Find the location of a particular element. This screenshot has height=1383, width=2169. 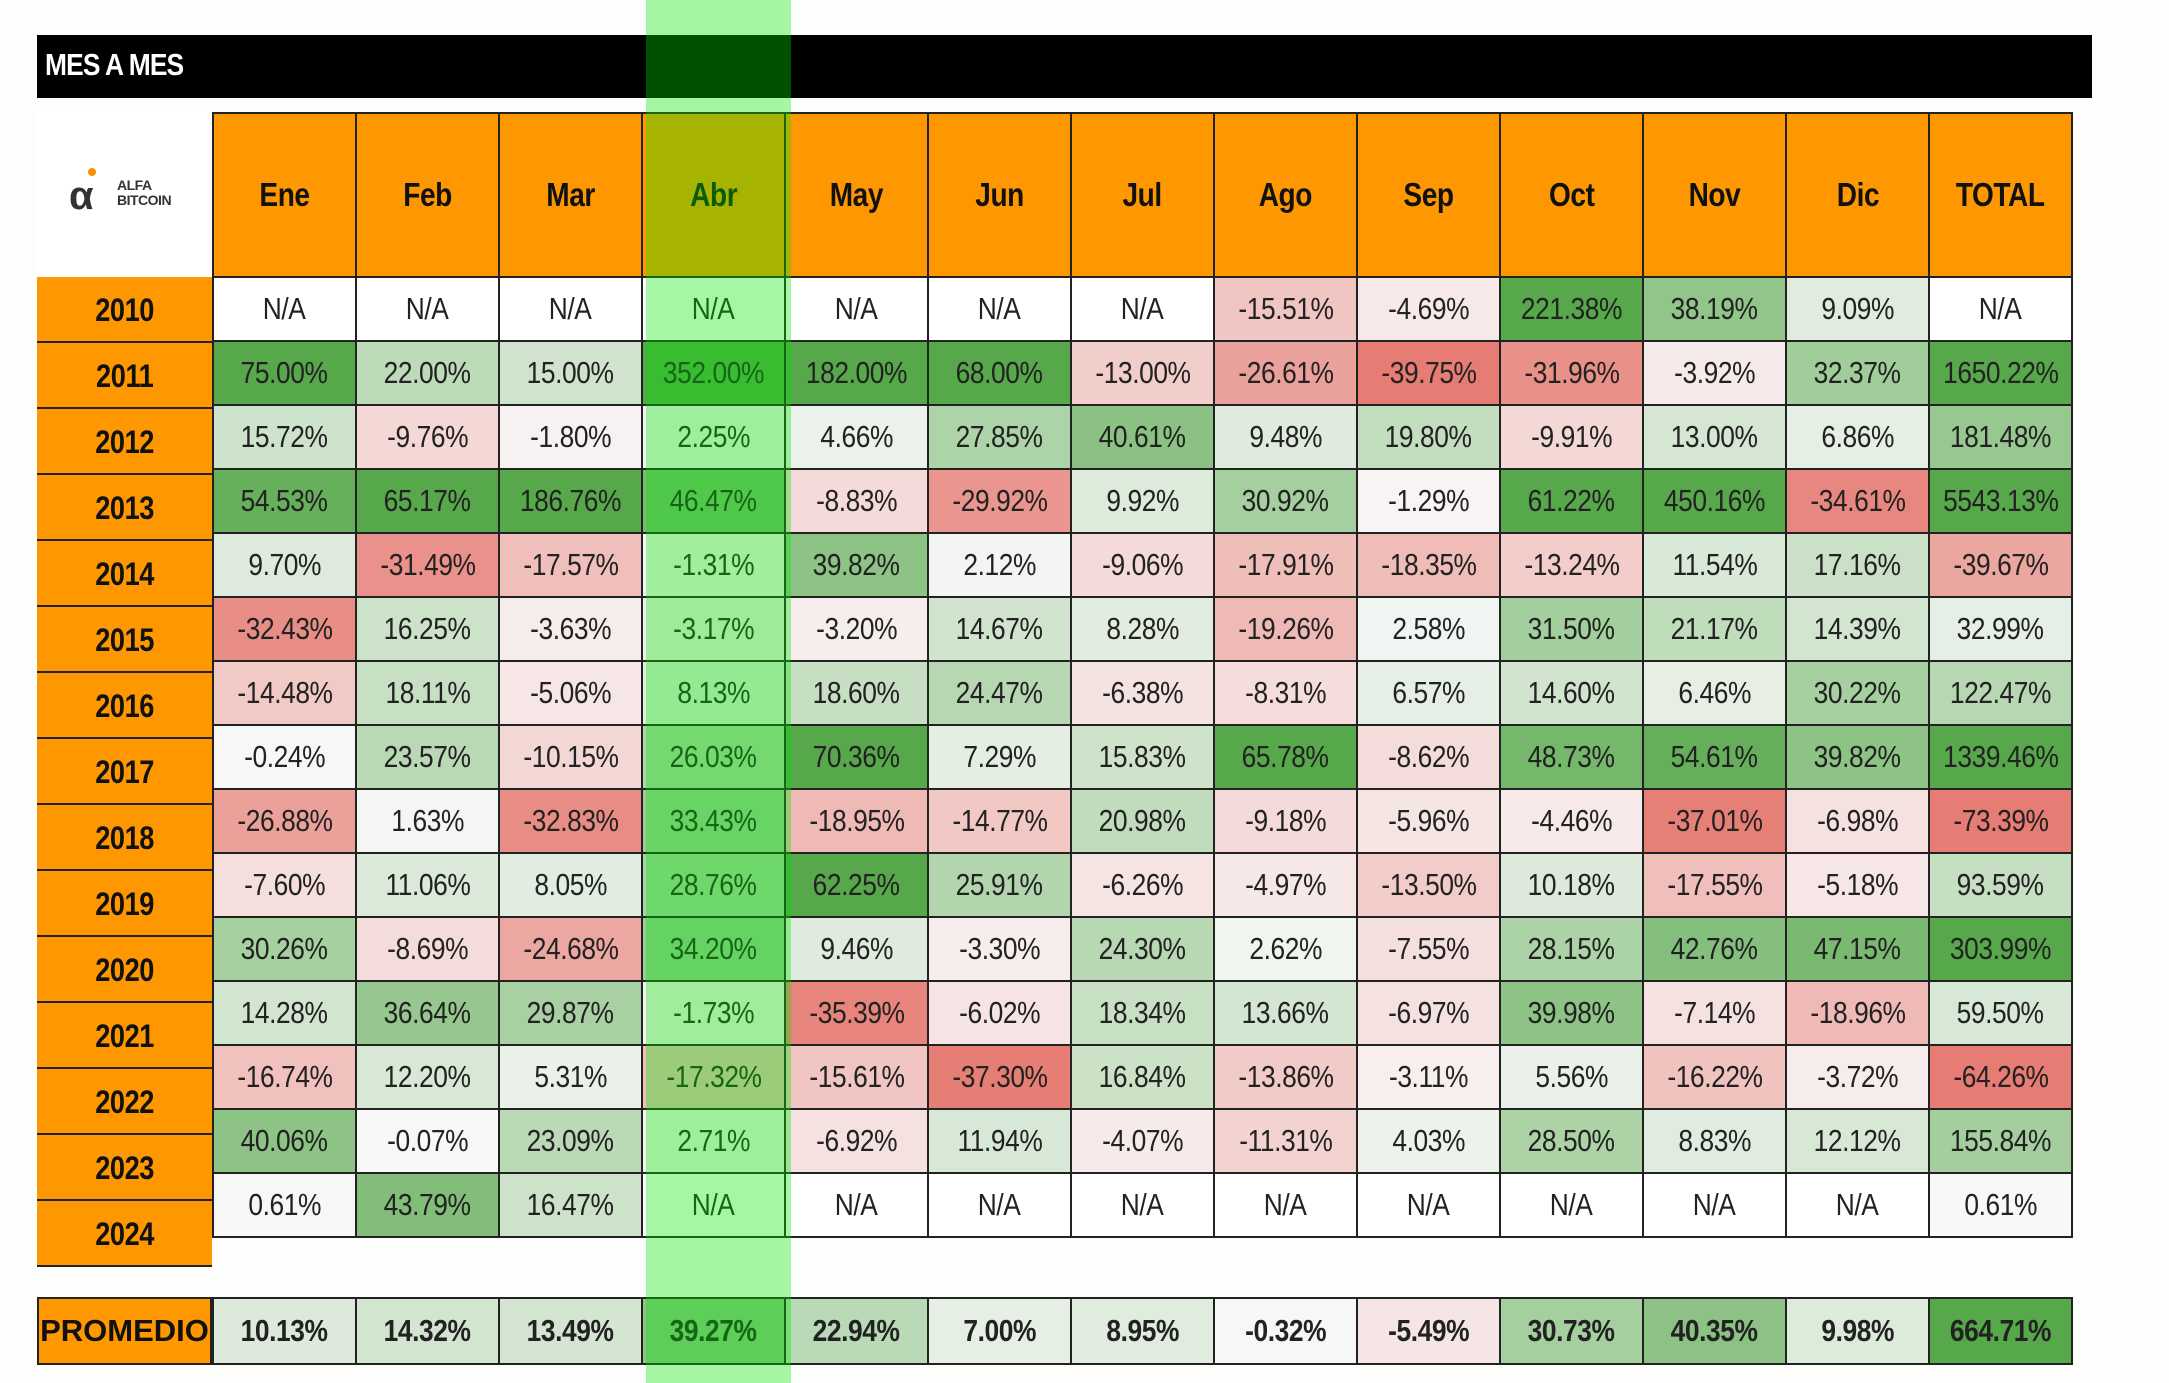

return-cell: 23.09% is located at coordinates (570, 1141).